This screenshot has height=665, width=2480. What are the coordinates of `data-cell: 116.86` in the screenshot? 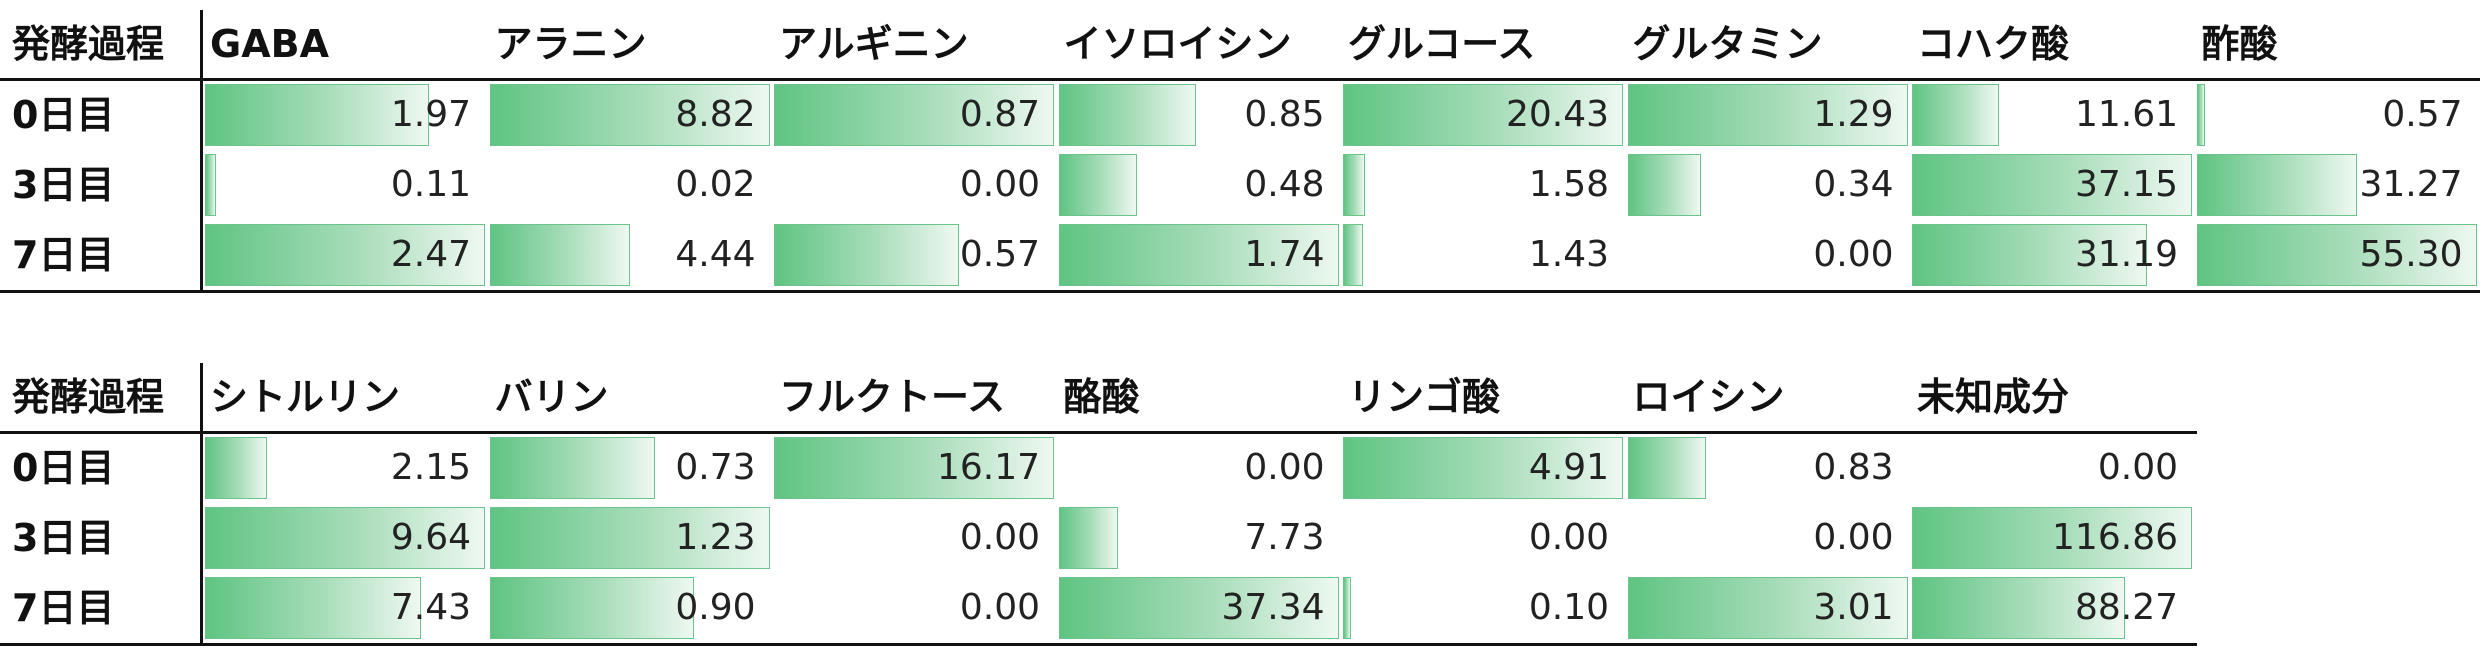 It's located at (2052, 538).